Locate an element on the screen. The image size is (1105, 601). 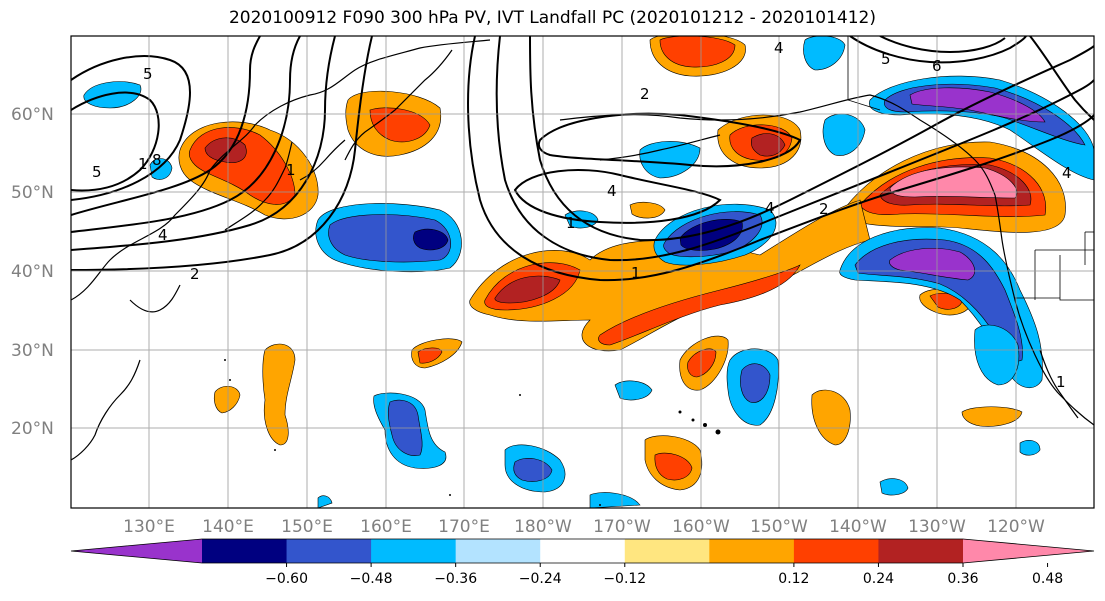
colorbar-tick-label: −0.60 is located at coordinates (286, 579).